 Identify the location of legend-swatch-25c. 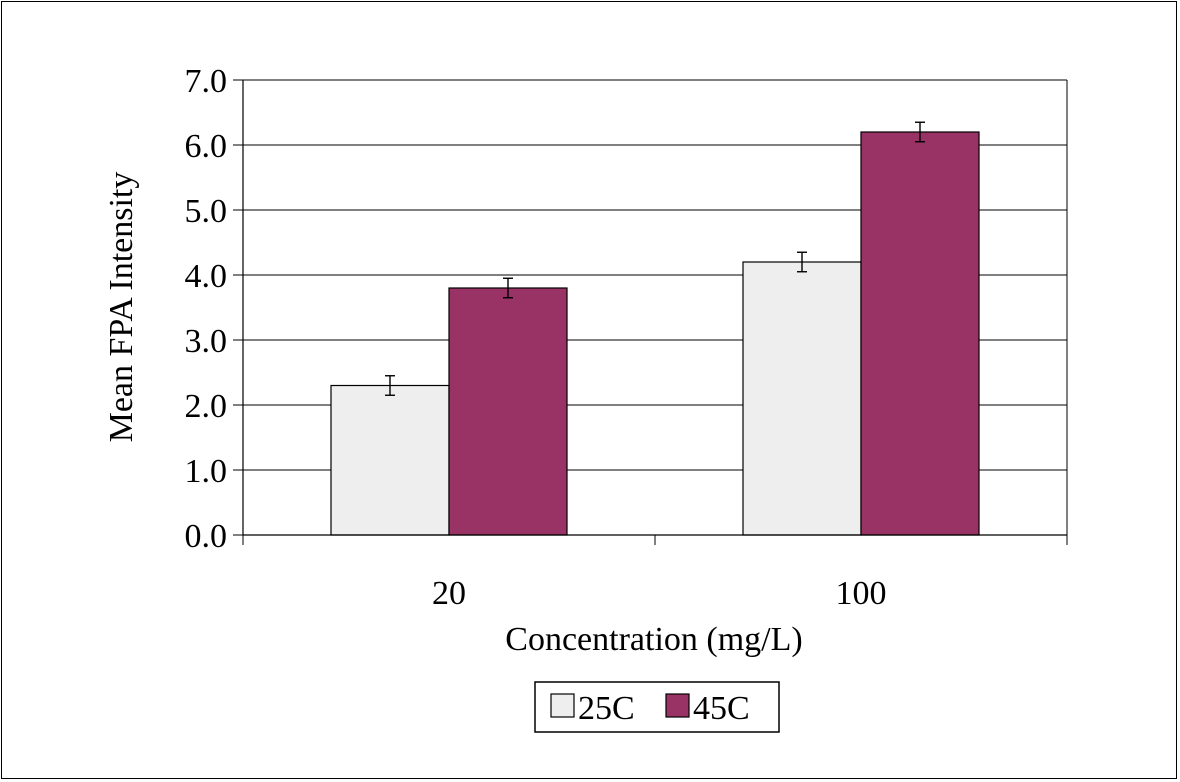
(562, 705).